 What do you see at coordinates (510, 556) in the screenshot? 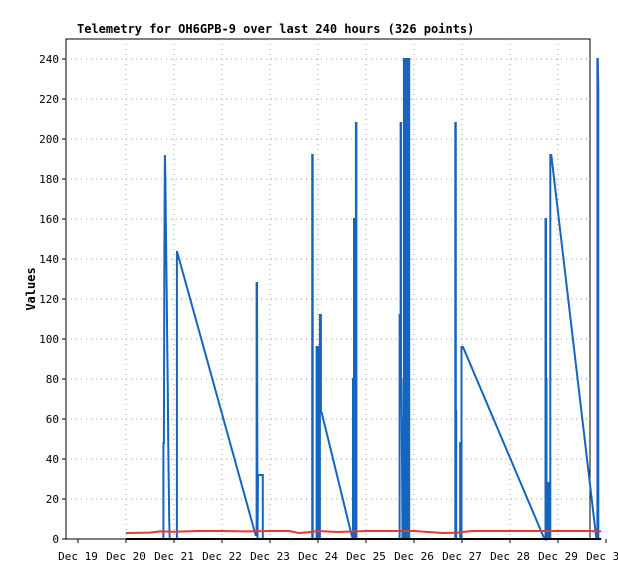
I see `x-tick-label: Dec 28` at bounding box center [510, 556].